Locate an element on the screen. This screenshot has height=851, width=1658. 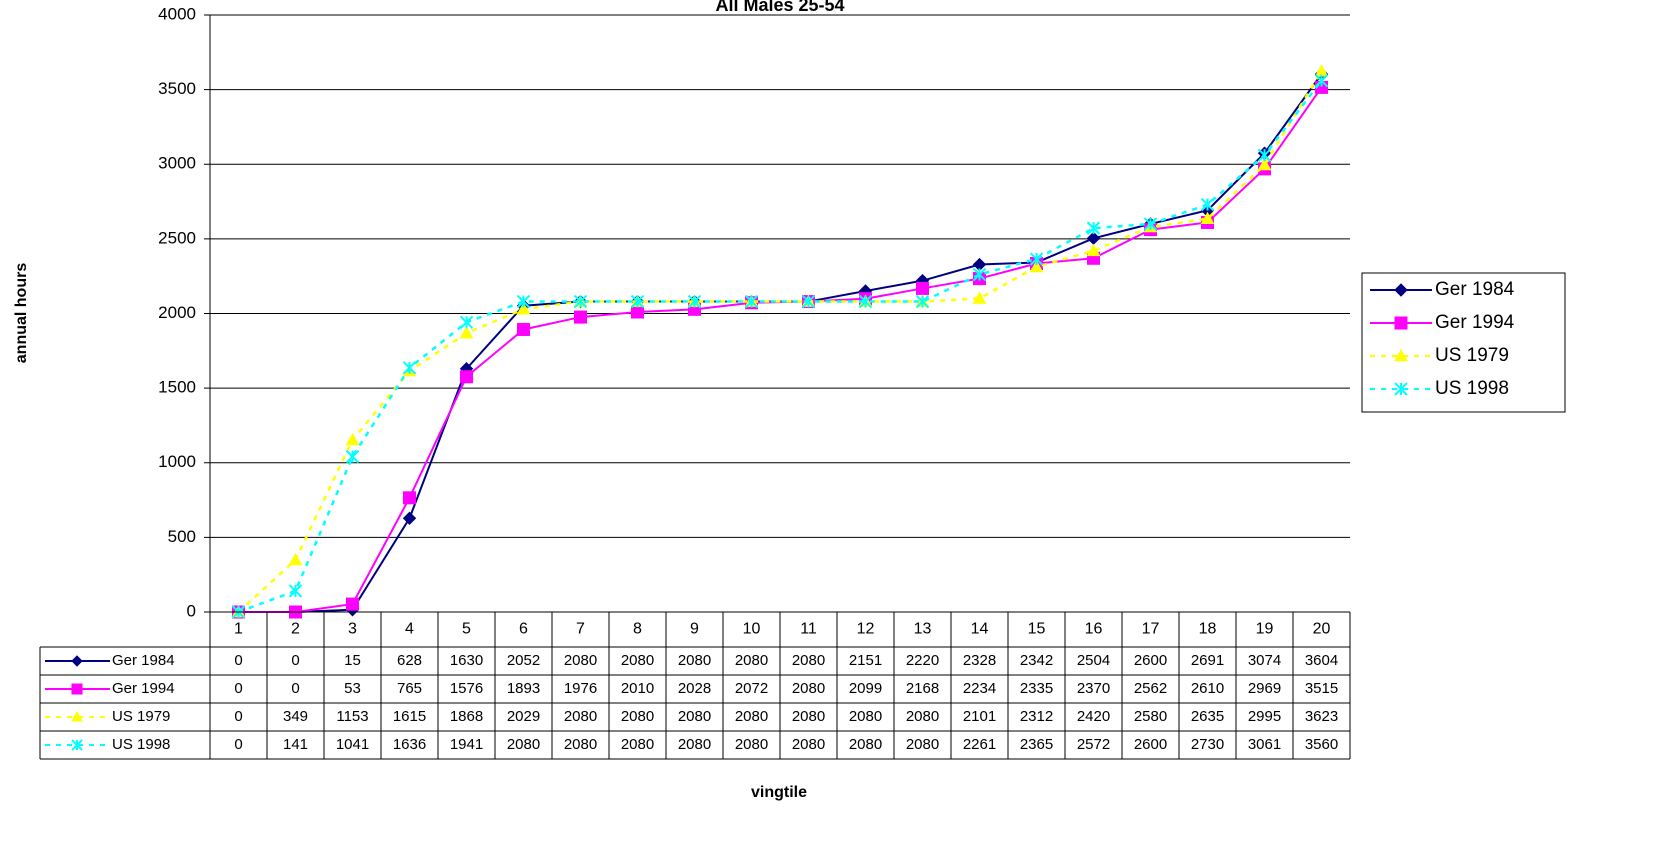
table-cell: 1153 is located at coordinates (352, 716).